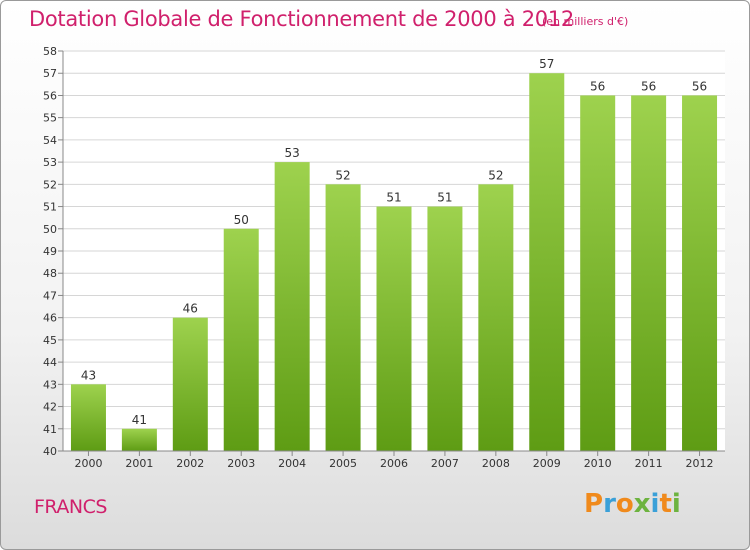 Image resolution: width=750 pixels, height=550 pixels. Describe the element at coordinates (50, 251) in the screenshot. I see `y-tick-label: 49` at that location.